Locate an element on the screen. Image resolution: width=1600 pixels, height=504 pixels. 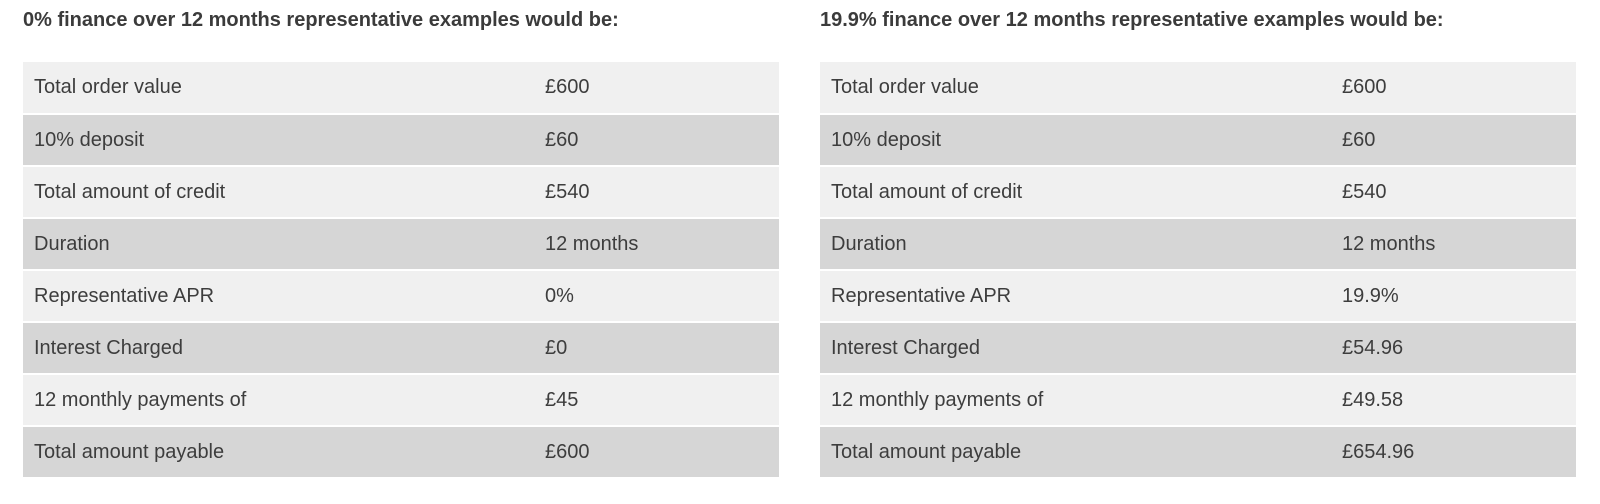
table-row-total-payable: Total amount payable £654.96 is located at coordinates (1198, 452).